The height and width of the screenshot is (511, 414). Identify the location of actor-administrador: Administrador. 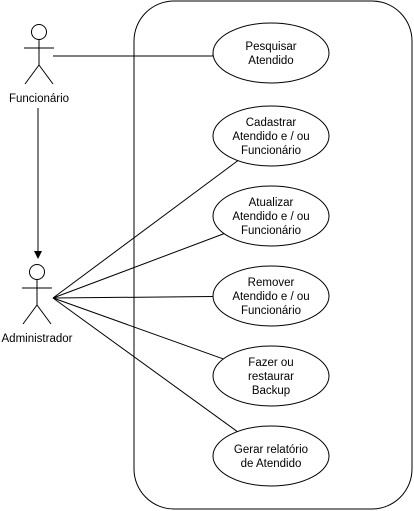
(37, 305).